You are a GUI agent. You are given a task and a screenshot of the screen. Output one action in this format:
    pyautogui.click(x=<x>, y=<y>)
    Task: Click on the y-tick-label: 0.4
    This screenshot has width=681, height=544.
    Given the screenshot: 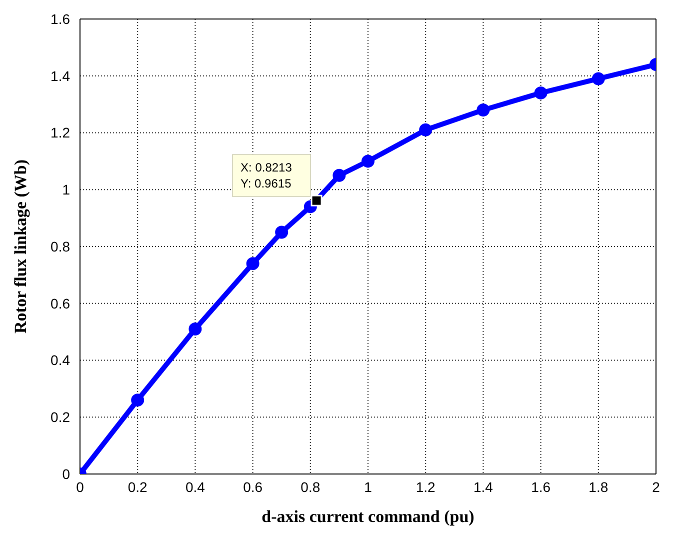 What is the action you would take?
    pyautogui.click(x=60, y=360)
    